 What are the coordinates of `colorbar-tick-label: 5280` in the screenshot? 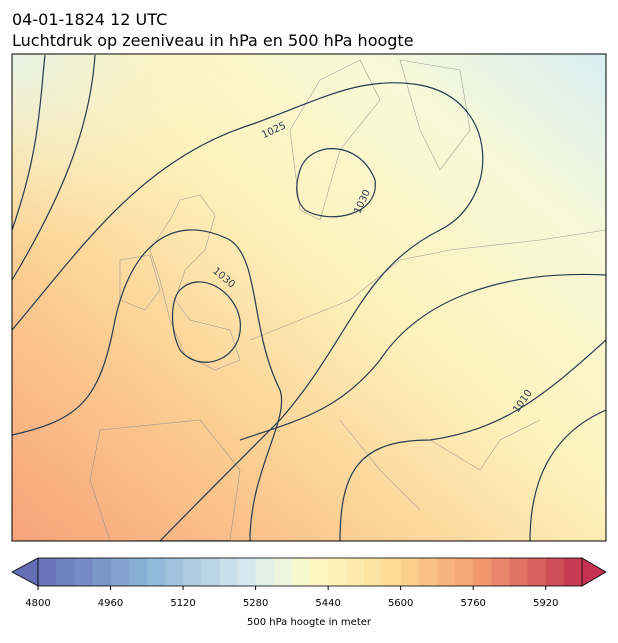 It's located at (255, 603).